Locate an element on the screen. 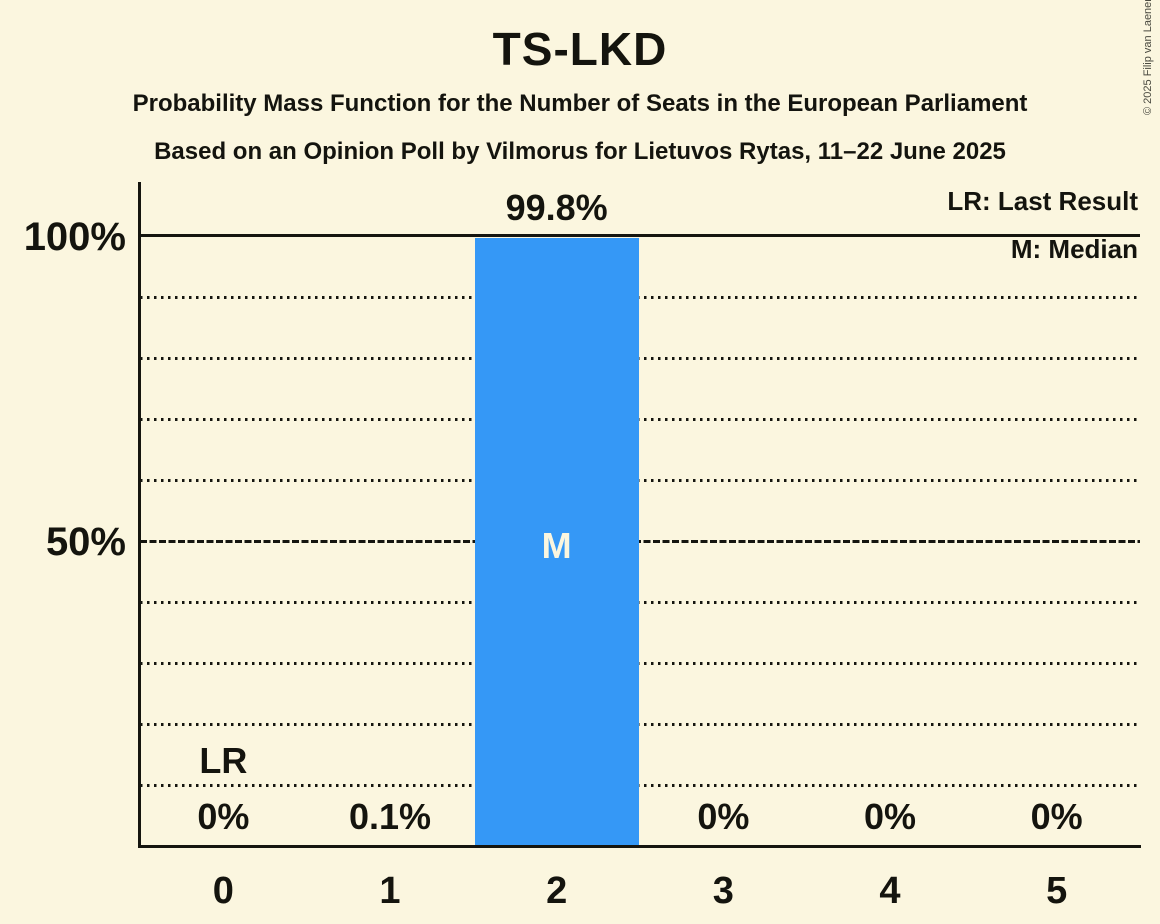  gridline-90-percent is located at coordinates (640, 297).